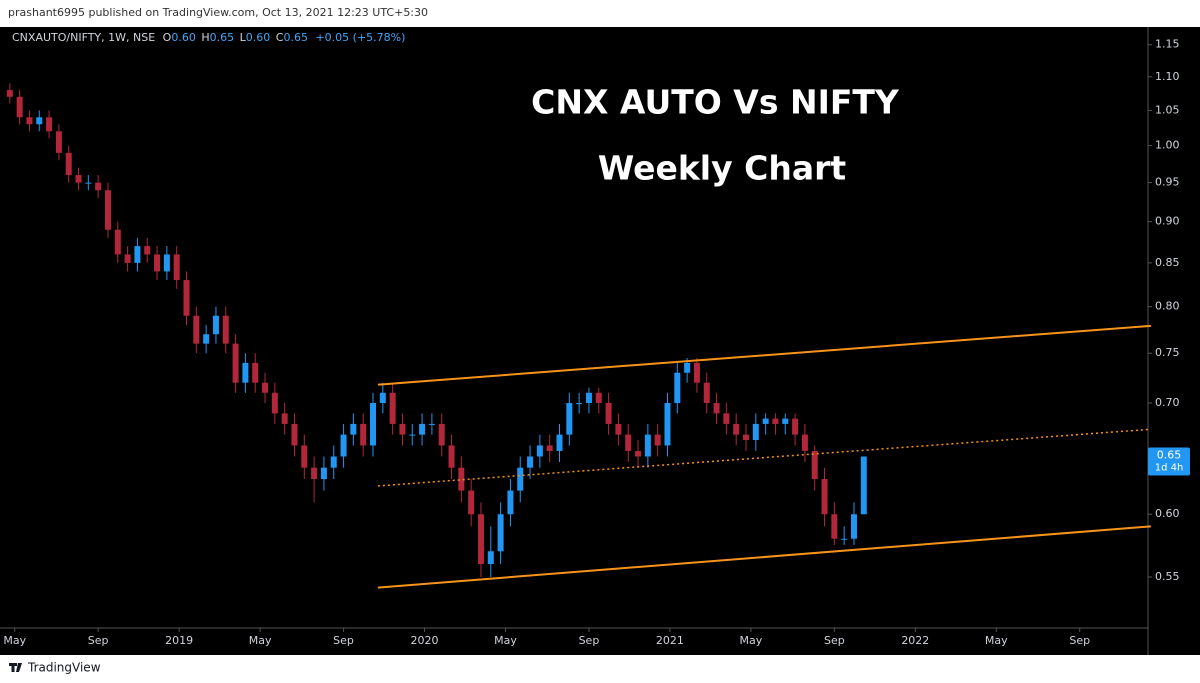  Describe the element at coordinates (1167, 306) in the screenshot. I see `y-tick-label: 0.80` at that location.